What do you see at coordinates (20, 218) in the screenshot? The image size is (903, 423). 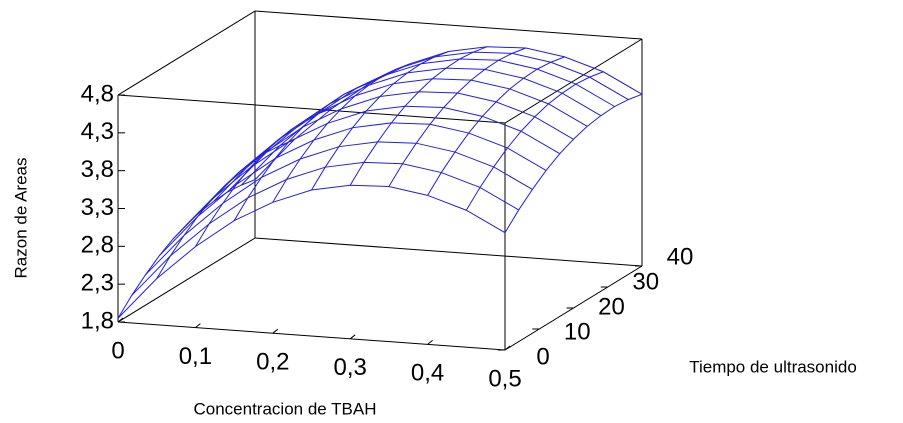 I see `z-axis-label: Razon de Areas` at bounding box center [20, 218].